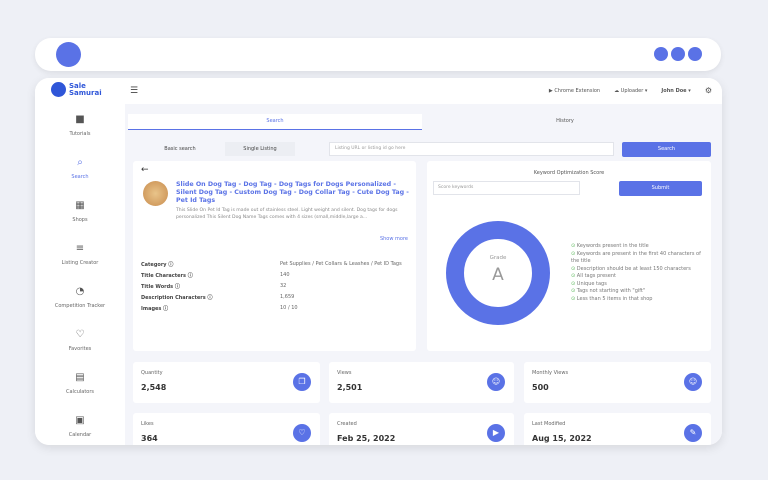 Image resolution: width=768 pixels, height=480 pixels. What do you see at coordinates (80, 211) in the screenshot?
I see `sidebar-item-shops: ▦ Shops` at bounding box center [80, 211].